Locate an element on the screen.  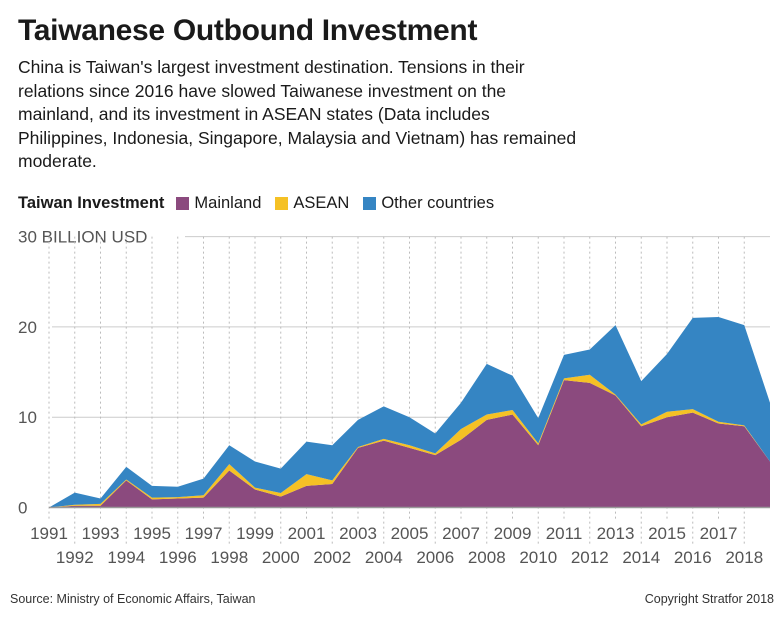
x-tick-label: 1991 is located at coordinates (49, 533).